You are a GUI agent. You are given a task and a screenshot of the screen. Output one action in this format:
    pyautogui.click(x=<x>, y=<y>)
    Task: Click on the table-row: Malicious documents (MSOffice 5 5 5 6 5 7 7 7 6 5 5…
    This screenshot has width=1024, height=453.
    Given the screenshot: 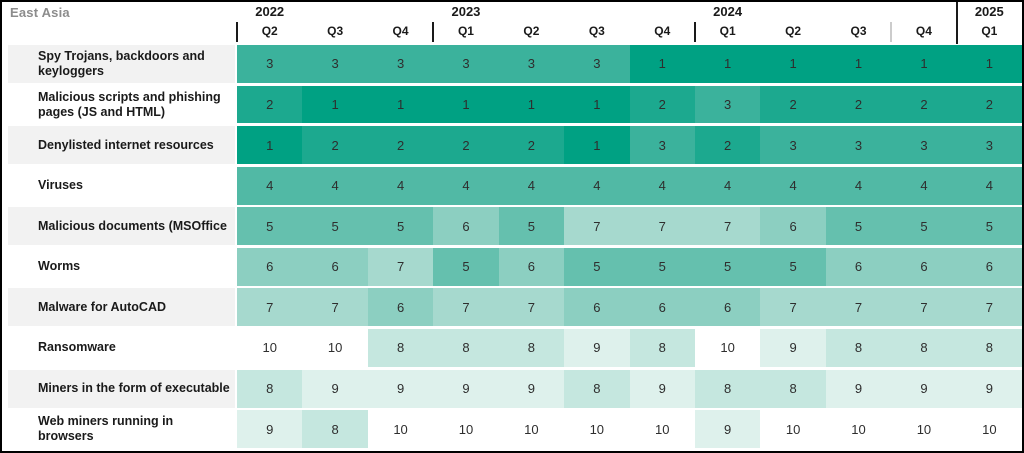 What is the action you would take?
    pyautogui.click(x=512, y=226)
    